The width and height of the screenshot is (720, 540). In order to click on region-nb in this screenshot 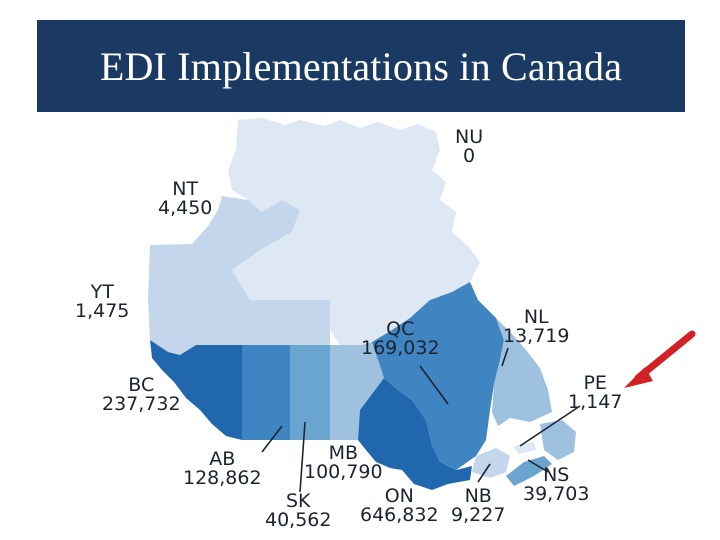, I will do `click(491, 463)`.